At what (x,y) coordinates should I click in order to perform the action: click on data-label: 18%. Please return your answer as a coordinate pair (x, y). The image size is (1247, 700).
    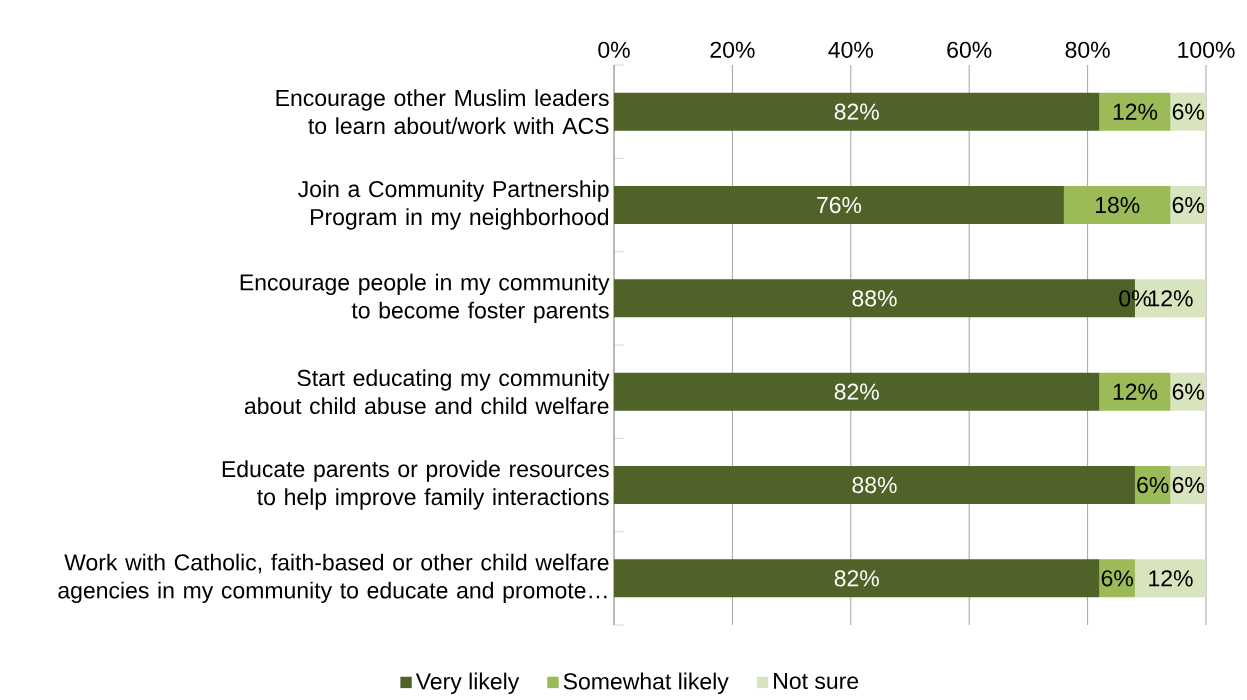
    Looking at the image, I should click on (1117, 205).